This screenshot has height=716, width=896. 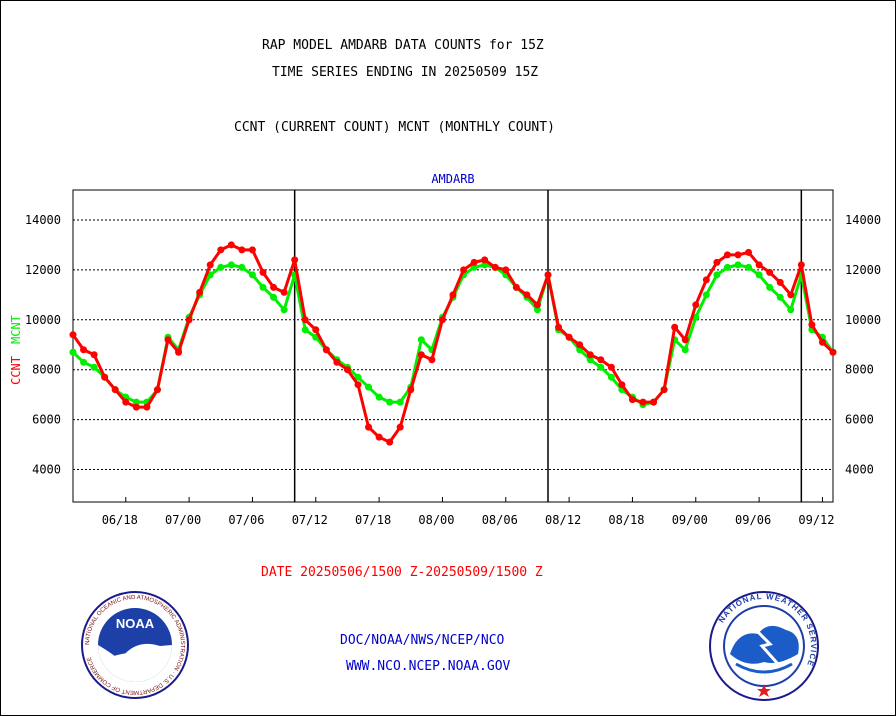 I want to click on x-tick-label: 07/00, so click(x=183, y=520).